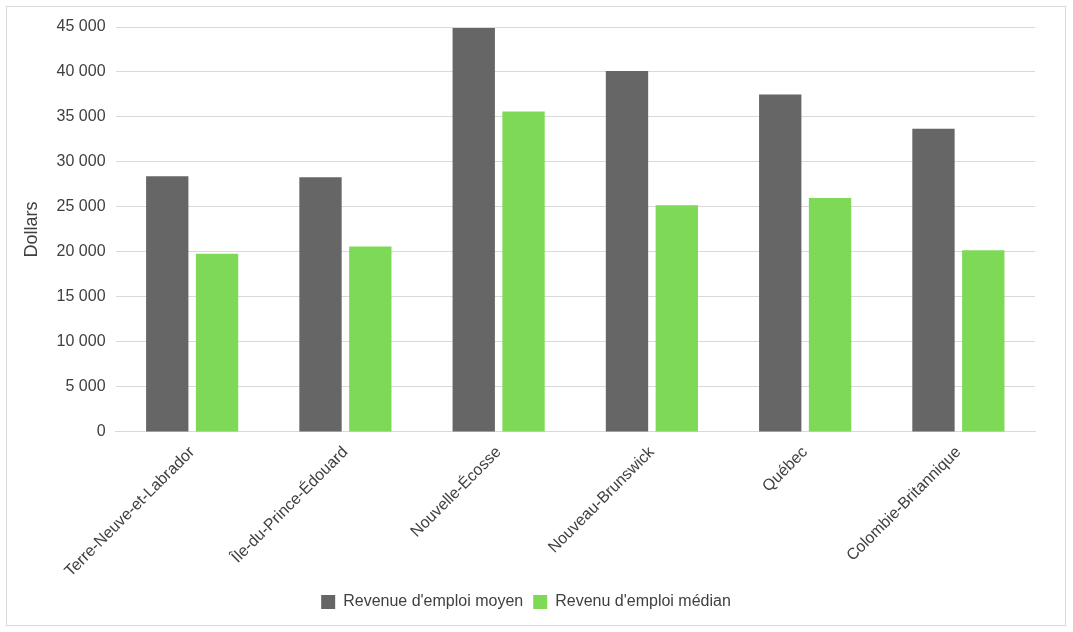  I want to click on y-tick-label: 0, so click(101, 431).